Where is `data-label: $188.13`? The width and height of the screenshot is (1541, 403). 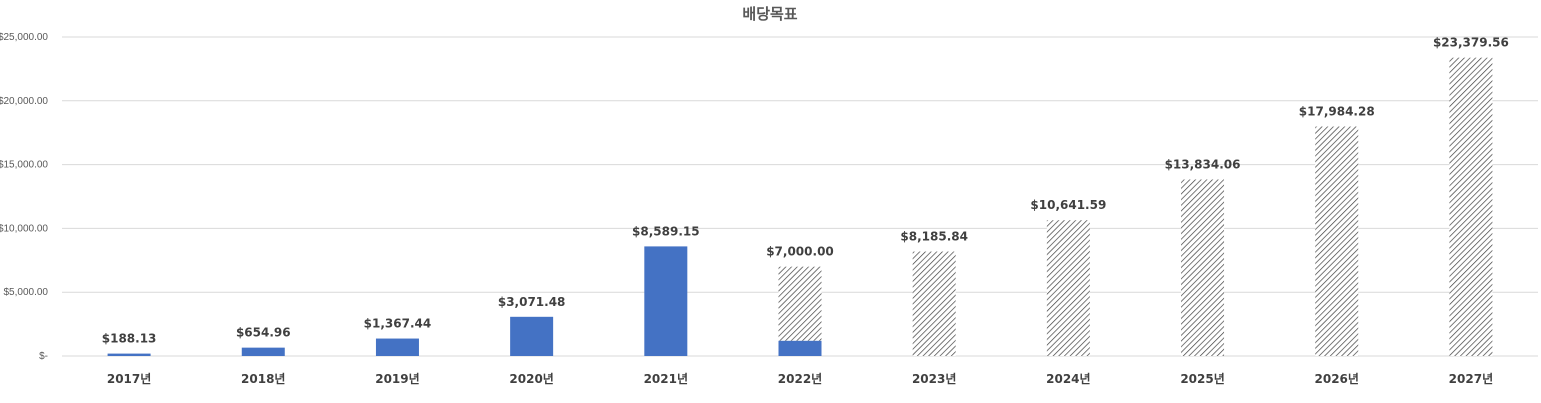
data-label: $188.13 is located at coordinates (129, 339).